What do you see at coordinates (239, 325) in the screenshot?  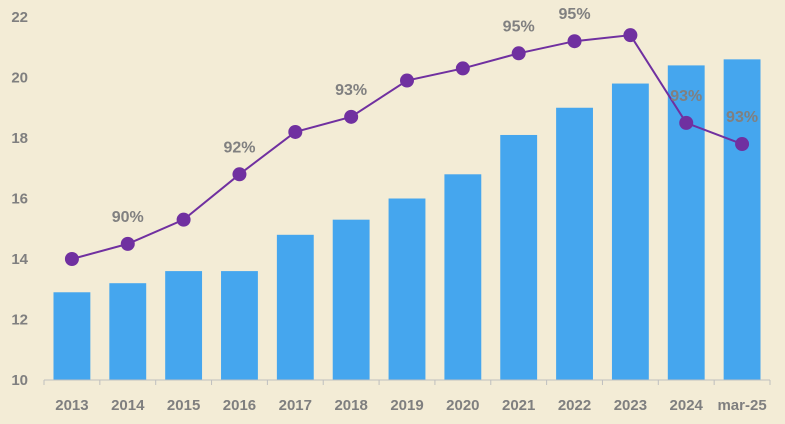 I see `bar-2016` at bounding box center [239, 325].